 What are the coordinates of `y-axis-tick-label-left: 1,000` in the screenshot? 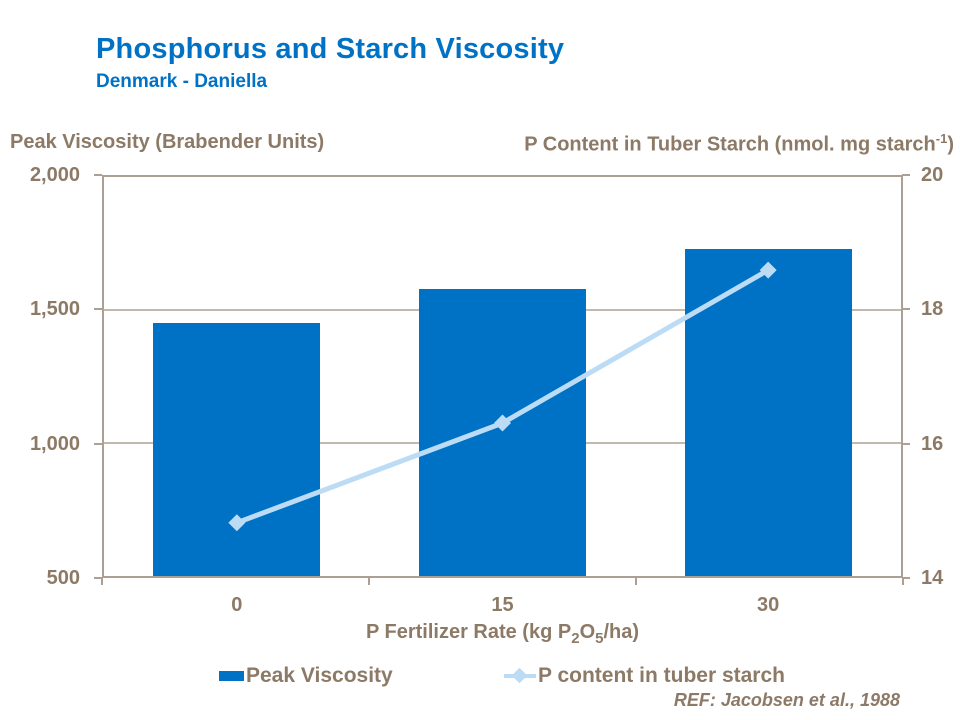 It's located at (54, 443).